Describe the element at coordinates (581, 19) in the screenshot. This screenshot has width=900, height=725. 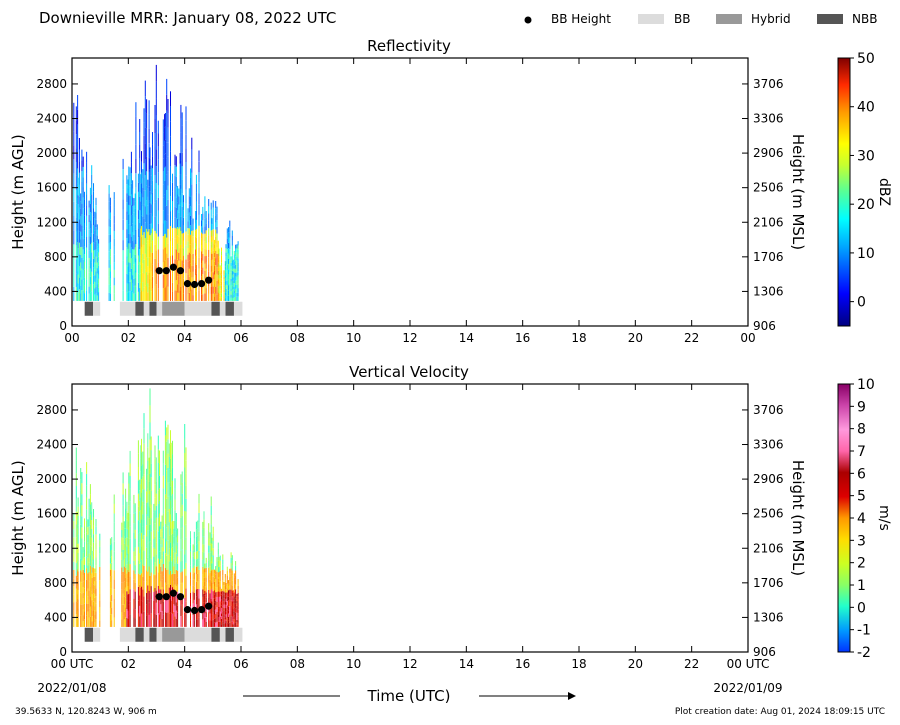
I see `legend-bb-height-label: BB Height` at that location.